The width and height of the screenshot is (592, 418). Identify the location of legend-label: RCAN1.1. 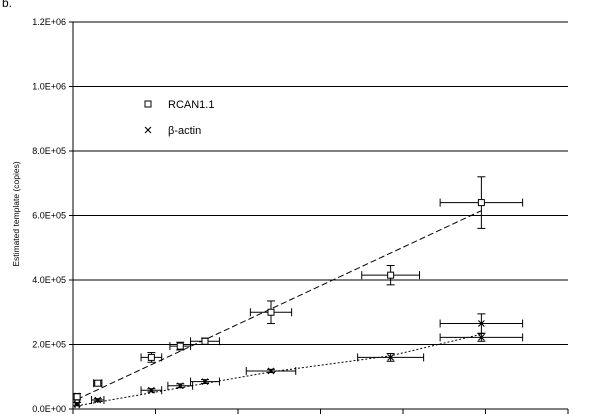
(191, 105).